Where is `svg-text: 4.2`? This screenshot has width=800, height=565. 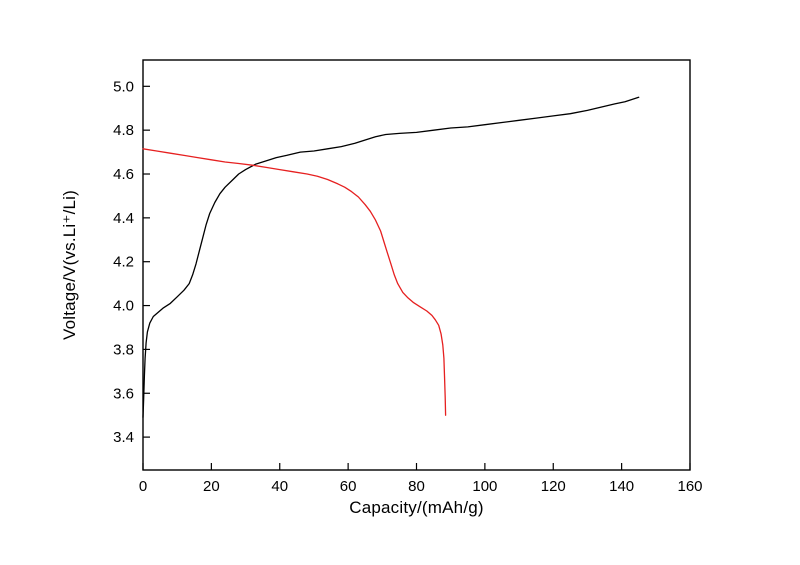
svg-text: 4.2 is located at coordinates (123, 262).